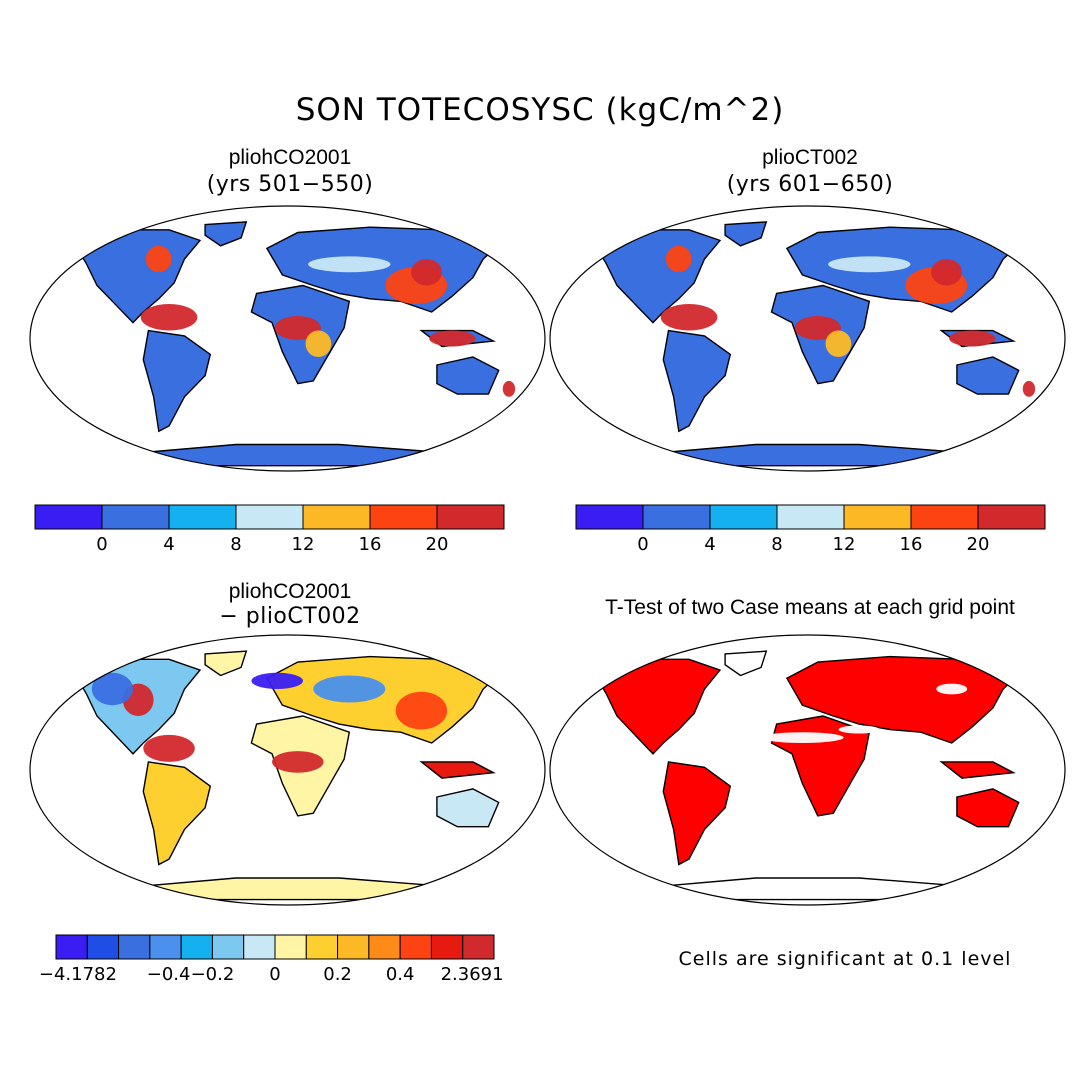 The height and width of the screenshot is (1080, 1080). I want to click on colorbar-tick-label: 0.4, so click(400, 974).